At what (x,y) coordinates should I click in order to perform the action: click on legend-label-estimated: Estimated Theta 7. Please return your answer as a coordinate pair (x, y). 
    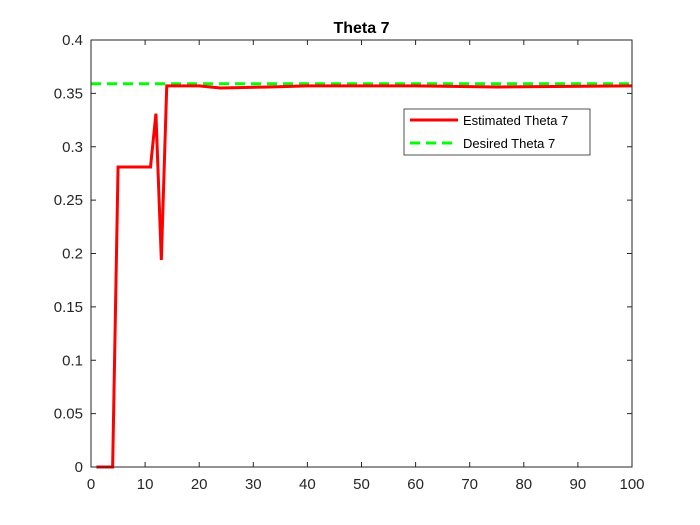
    Looking at the image, I should click on (515, 120).